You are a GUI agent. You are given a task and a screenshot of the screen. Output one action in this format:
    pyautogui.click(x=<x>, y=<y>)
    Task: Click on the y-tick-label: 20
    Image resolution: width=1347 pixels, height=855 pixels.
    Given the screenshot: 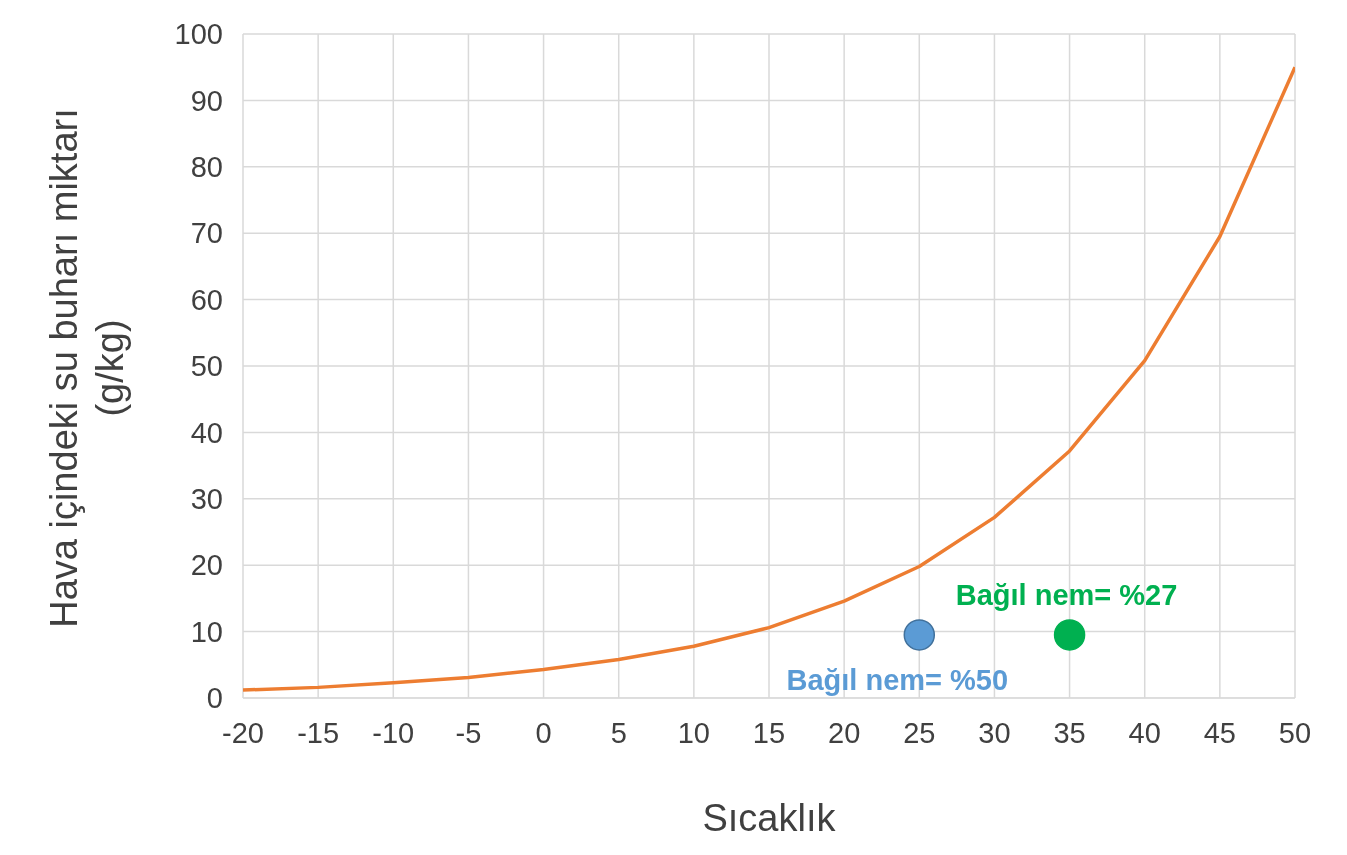 What is the action you would take?
    pyautogui.click(x=206, y=565)
    